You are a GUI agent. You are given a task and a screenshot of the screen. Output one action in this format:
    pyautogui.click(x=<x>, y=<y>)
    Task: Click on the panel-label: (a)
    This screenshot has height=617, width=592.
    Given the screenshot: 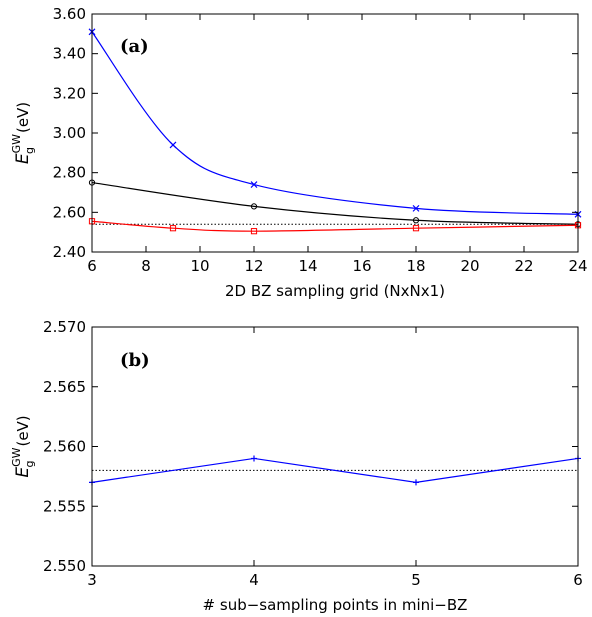 What is the action you would take?
    pyautogui.click(x=134, y=46)
    